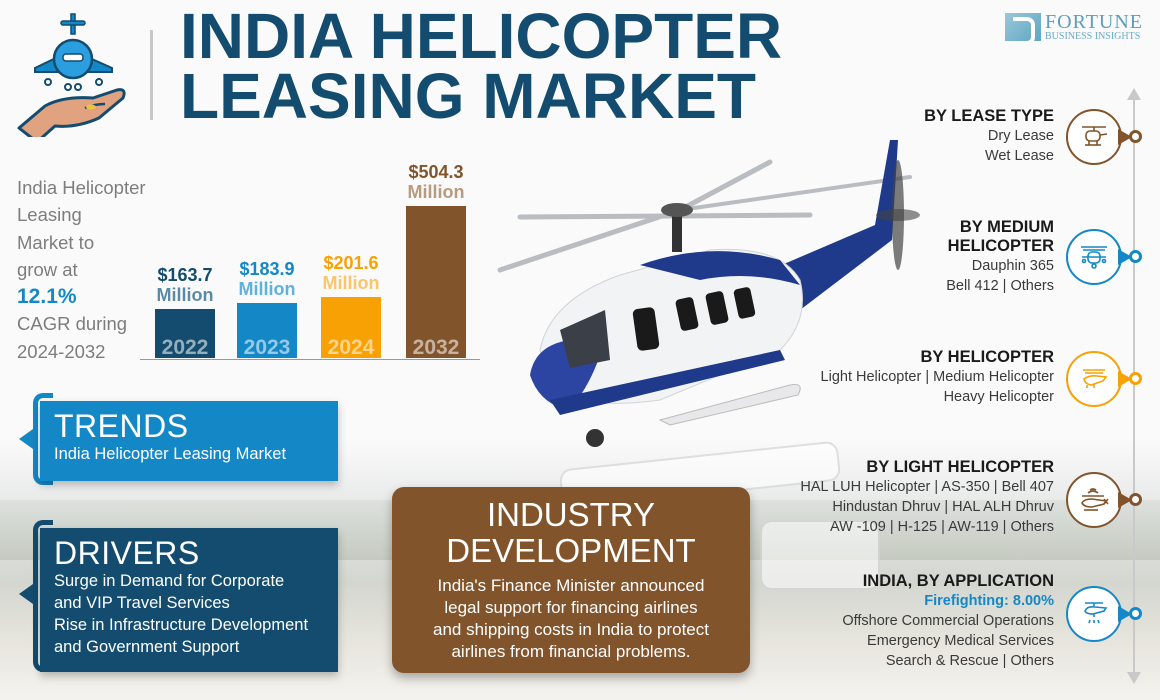  Describe the element at coordinates (185, 347) in the screenshot. I see `bar-year-label: 2022` at that location.